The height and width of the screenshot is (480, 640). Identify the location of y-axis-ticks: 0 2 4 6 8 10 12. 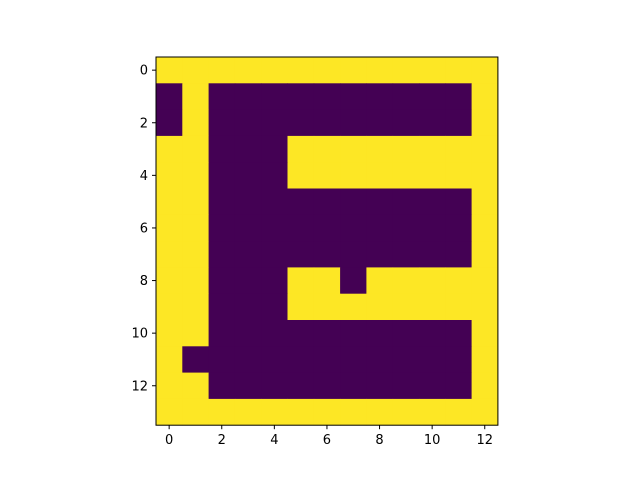
(143, 229).